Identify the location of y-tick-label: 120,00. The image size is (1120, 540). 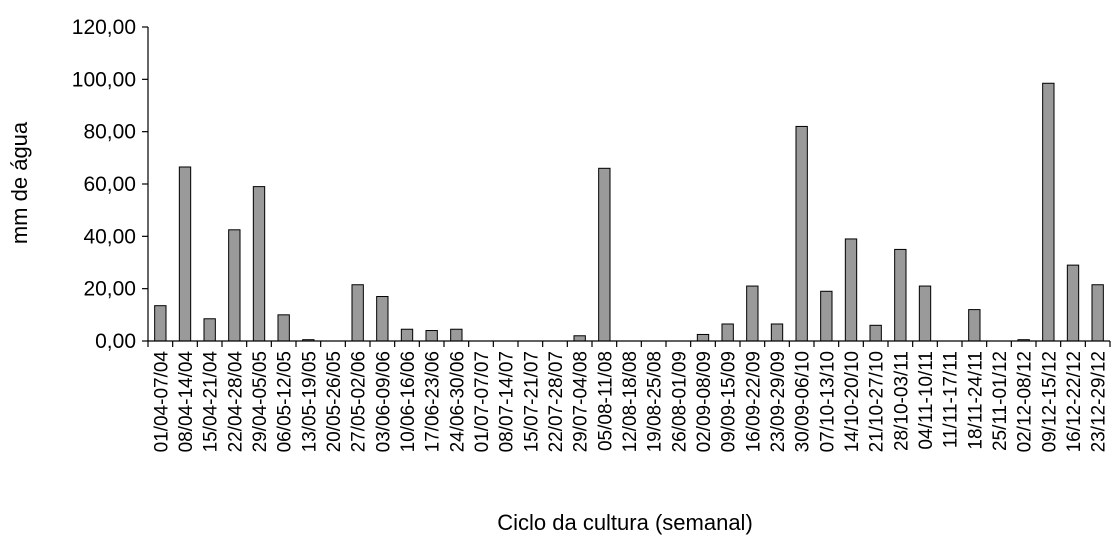
(104, 27).